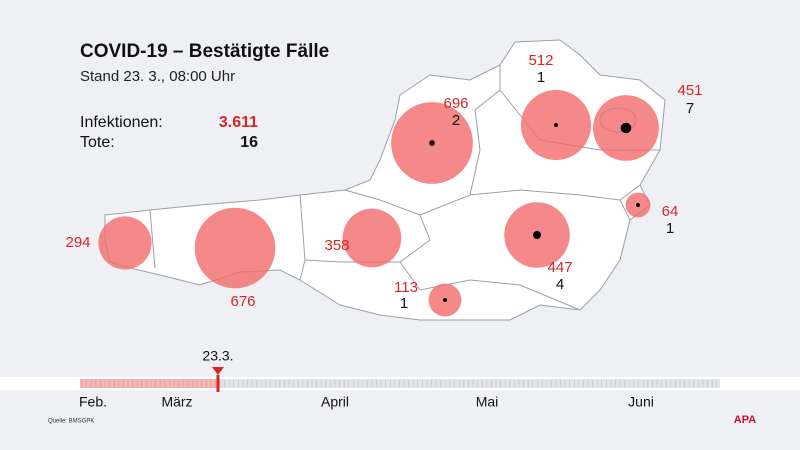 This screenshot has height=450, width=800. What do you see at coordinates (93, 402) in the screenshot?
I see `month-label: Feb.` at bounding box center [93, 402].